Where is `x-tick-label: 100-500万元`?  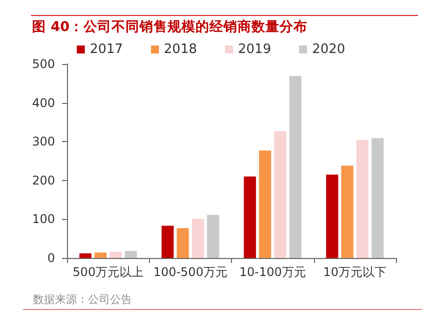 x-tick-label: 100-500万元 is located at coordinates (190, 272).